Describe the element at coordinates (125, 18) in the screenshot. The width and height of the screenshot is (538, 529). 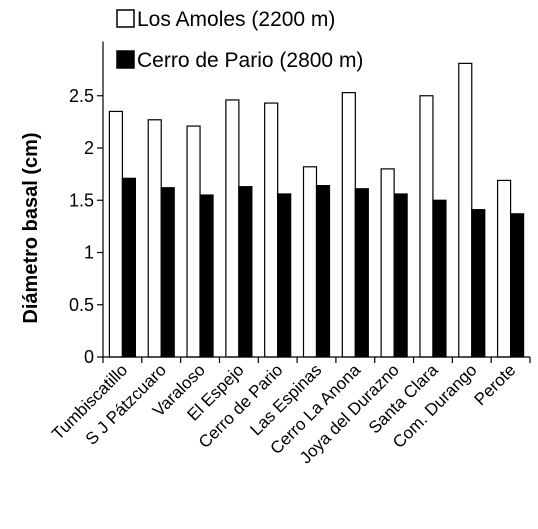
I see `legend-swatch-los-amoles` at that location.